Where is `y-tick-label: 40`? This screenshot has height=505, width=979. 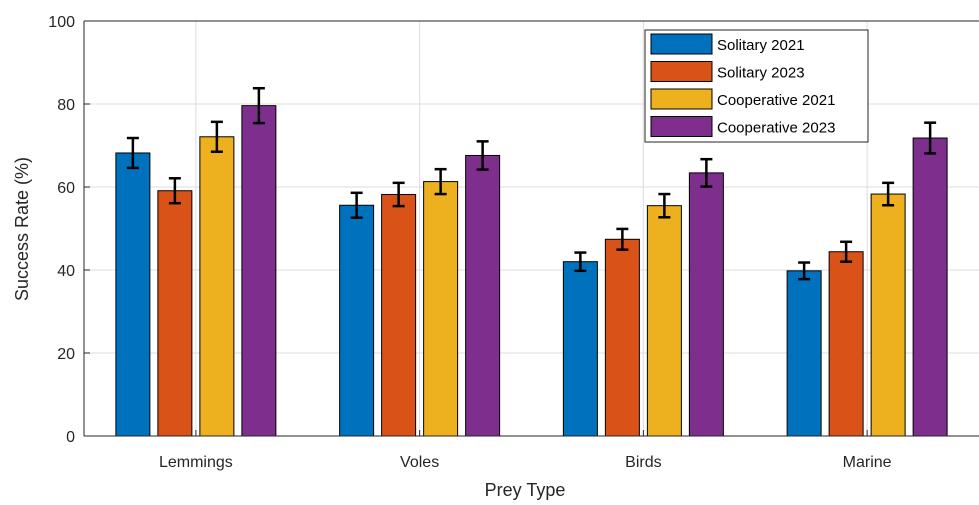 y-tick-label: 40 is located at coordinates (66, 271).